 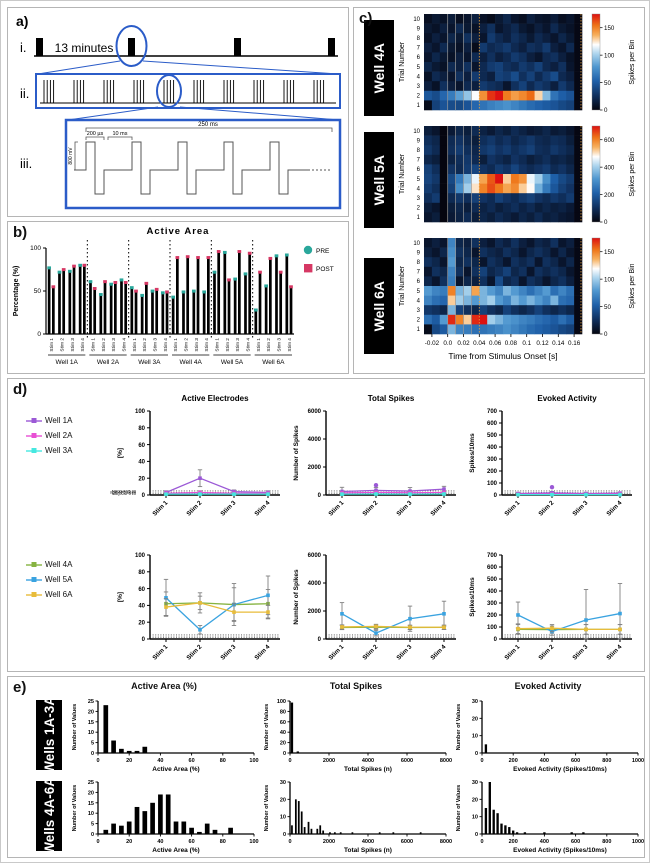 I want to click on svg-text: 700, so click(x=492, y=412).